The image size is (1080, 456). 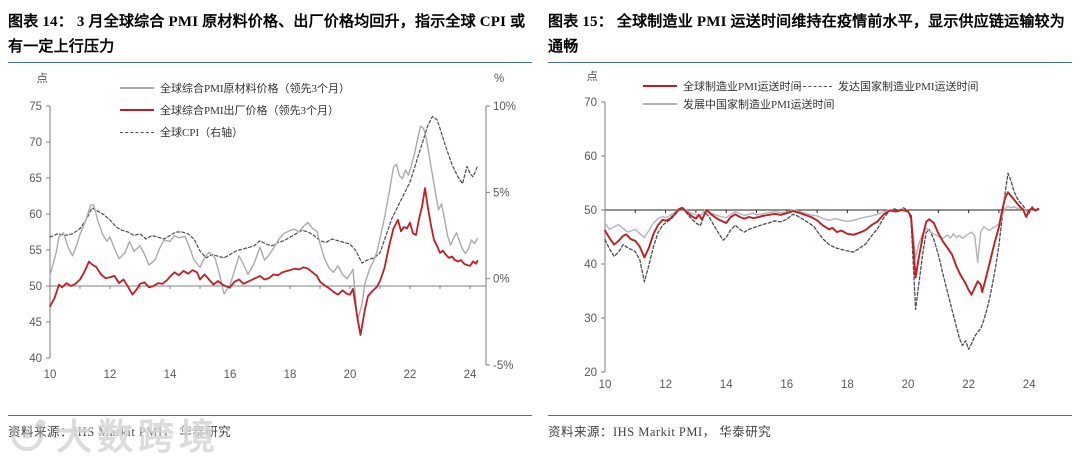 I want to click on legend-item-2: 发展中国家制造业PMI运送时间, so click(x=739, y=104).